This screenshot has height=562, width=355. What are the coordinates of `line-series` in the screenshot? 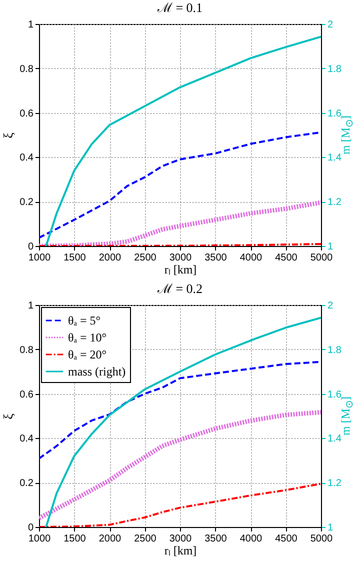 It's located at (180, 410).